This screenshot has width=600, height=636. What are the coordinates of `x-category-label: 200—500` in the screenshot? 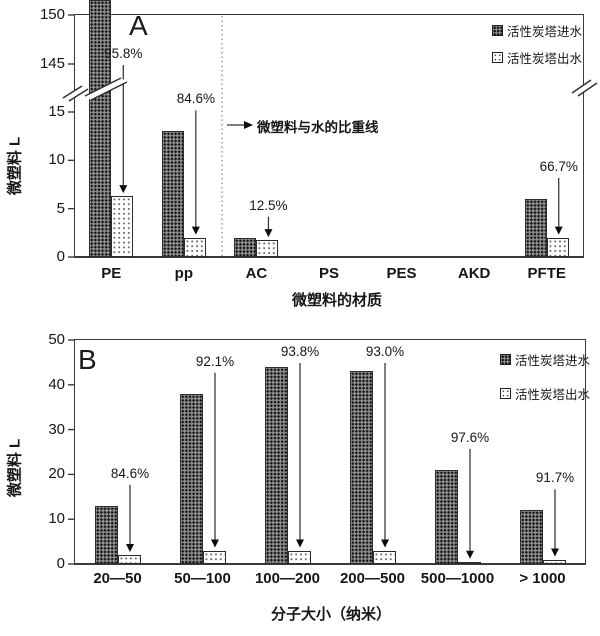 It's located at (372, 578).